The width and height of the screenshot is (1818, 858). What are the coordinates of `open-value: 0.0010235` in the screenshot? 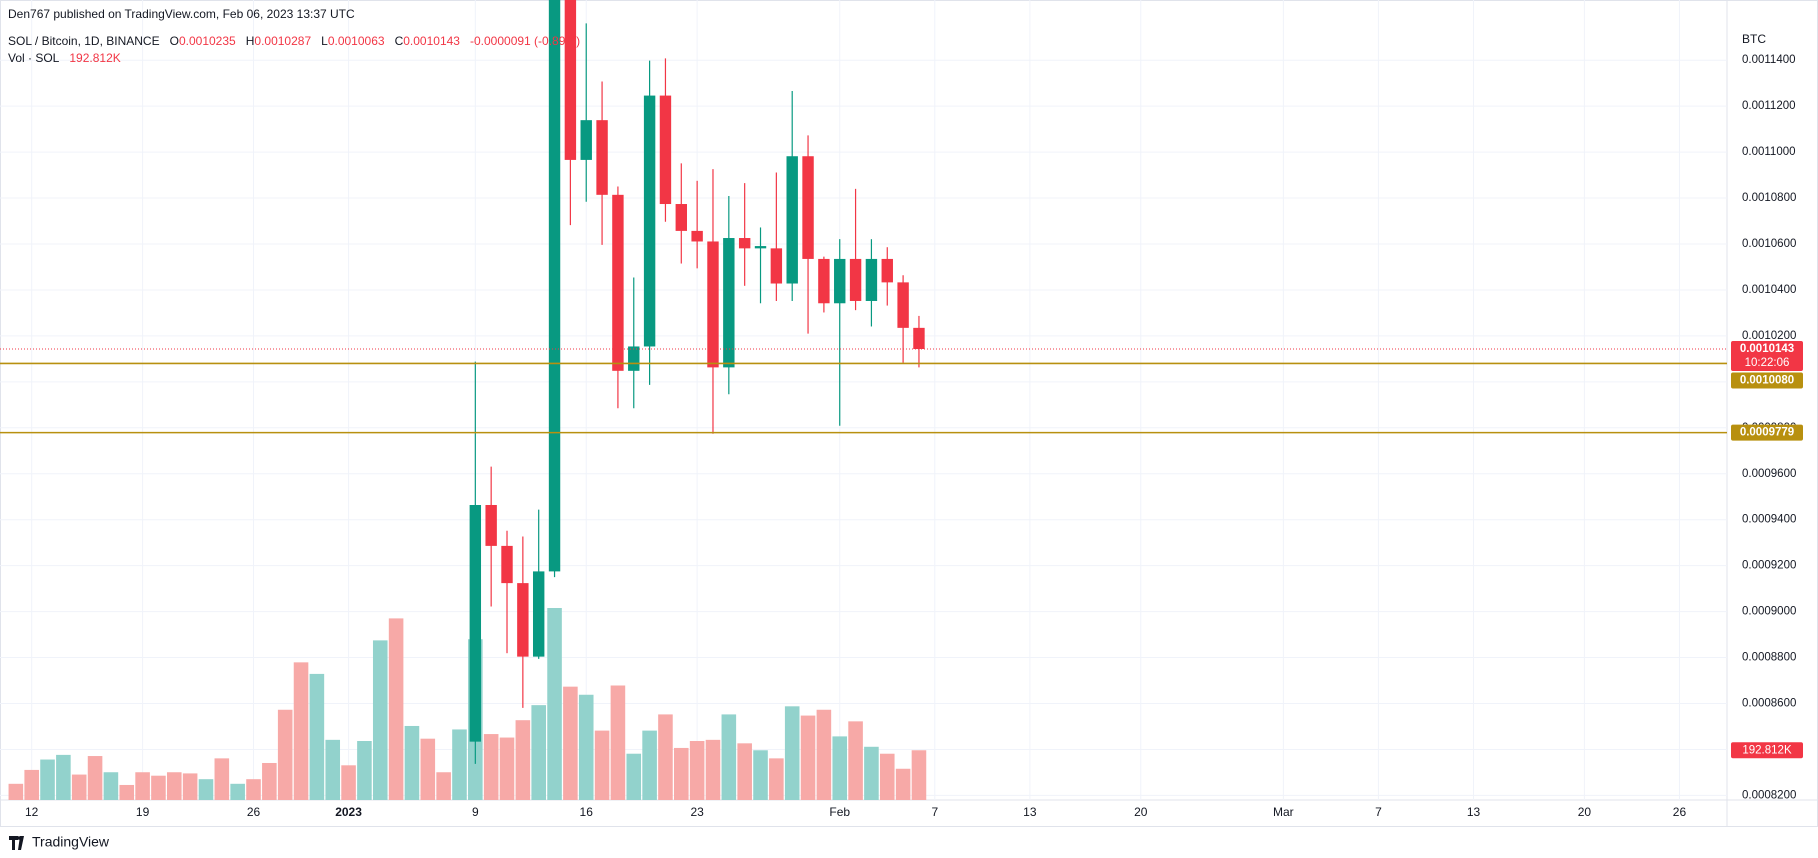 It's located at (207, 41).